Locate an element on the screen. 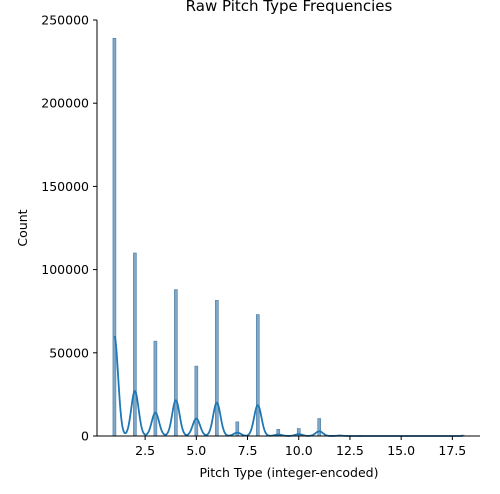 This screenshot has height=494, width=500. x-tick-label: 12.5 is located at coordinates (350, 450).